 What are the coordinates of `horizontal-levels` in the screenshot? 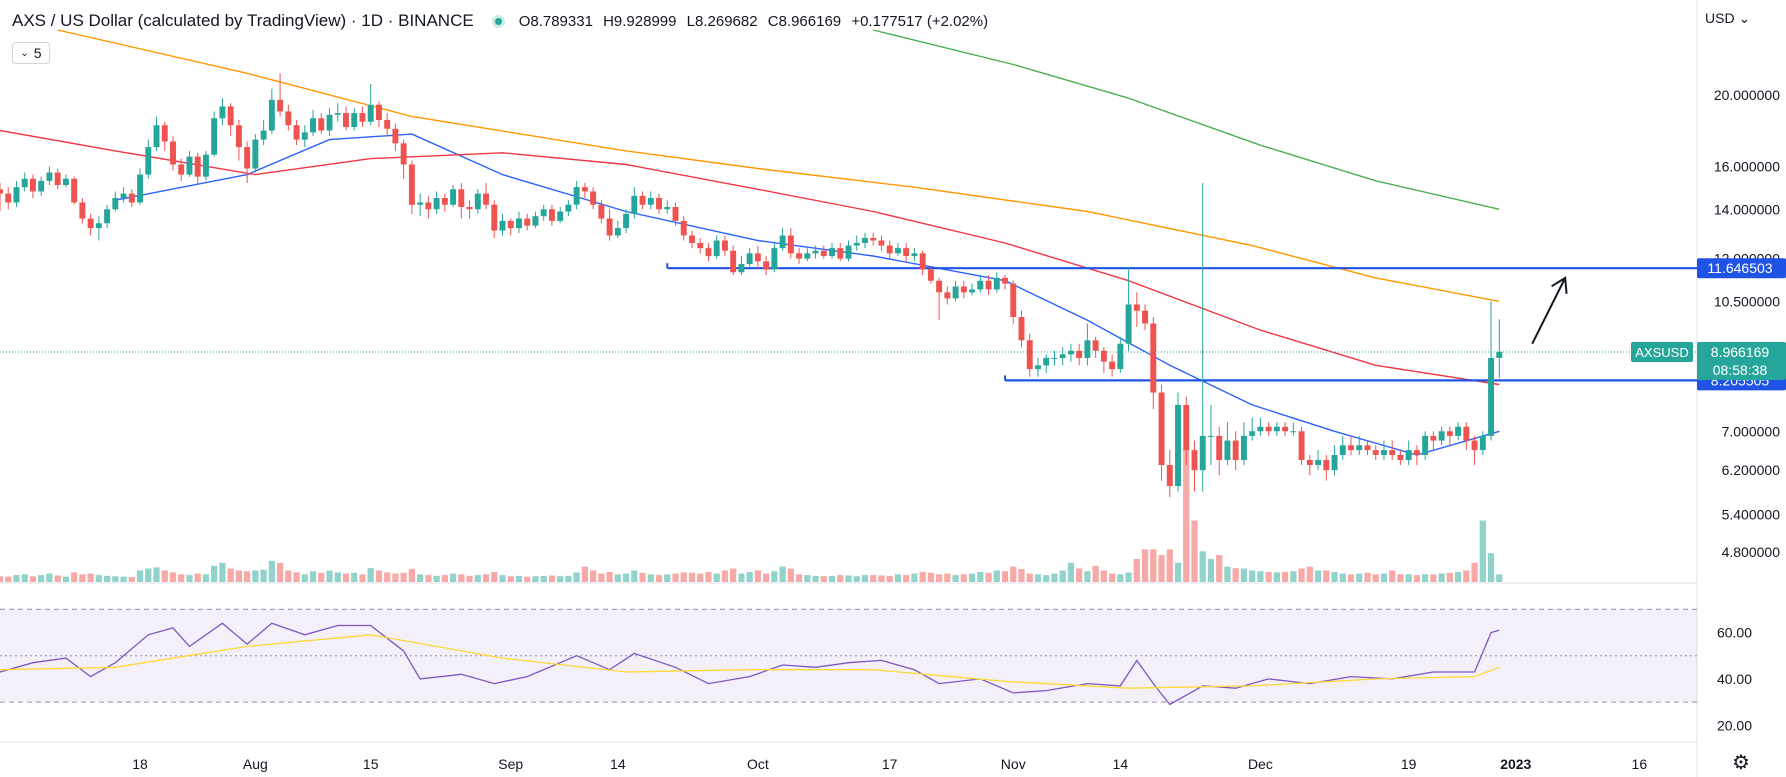 It's located at (848, 322).